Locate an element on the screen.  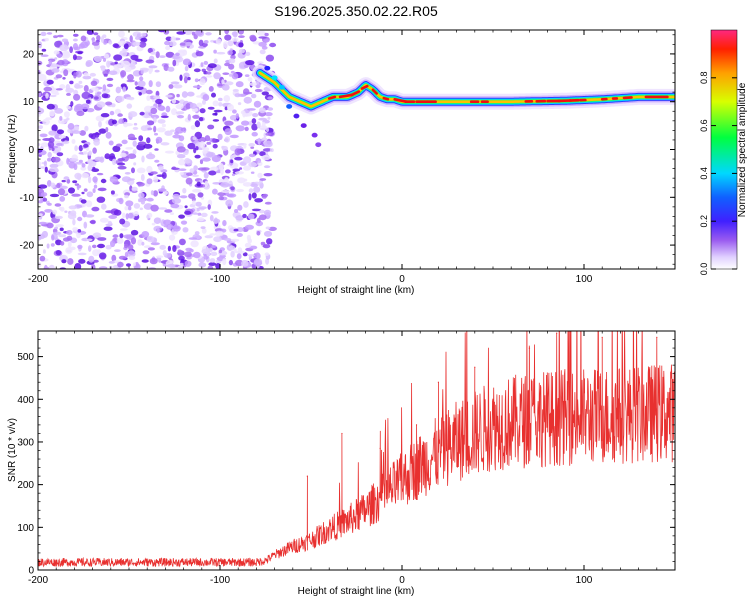
snr-spike-point is located at coordinates (529, 348).